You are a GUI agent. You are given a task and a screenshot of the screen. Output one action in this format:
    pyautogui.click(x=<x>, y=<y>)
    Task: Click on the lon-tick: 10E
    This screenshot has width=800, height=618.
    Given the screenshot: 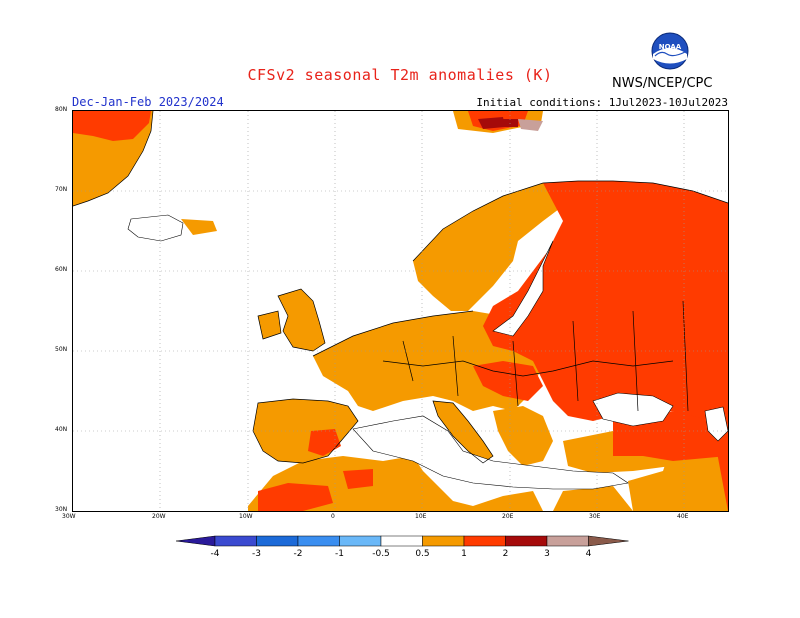 What is the action you would take?
    pyautogui.click(x=421, y=516)
    